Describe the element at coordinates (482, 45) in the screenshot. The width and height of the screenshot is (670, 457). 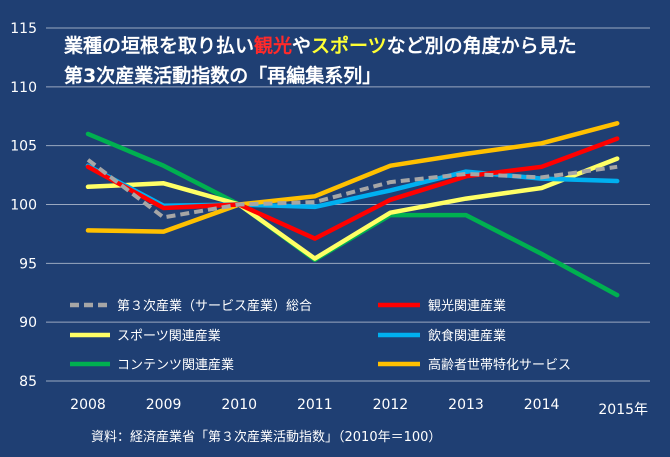
I see `title-segment: など別の角度から見た` at that location.